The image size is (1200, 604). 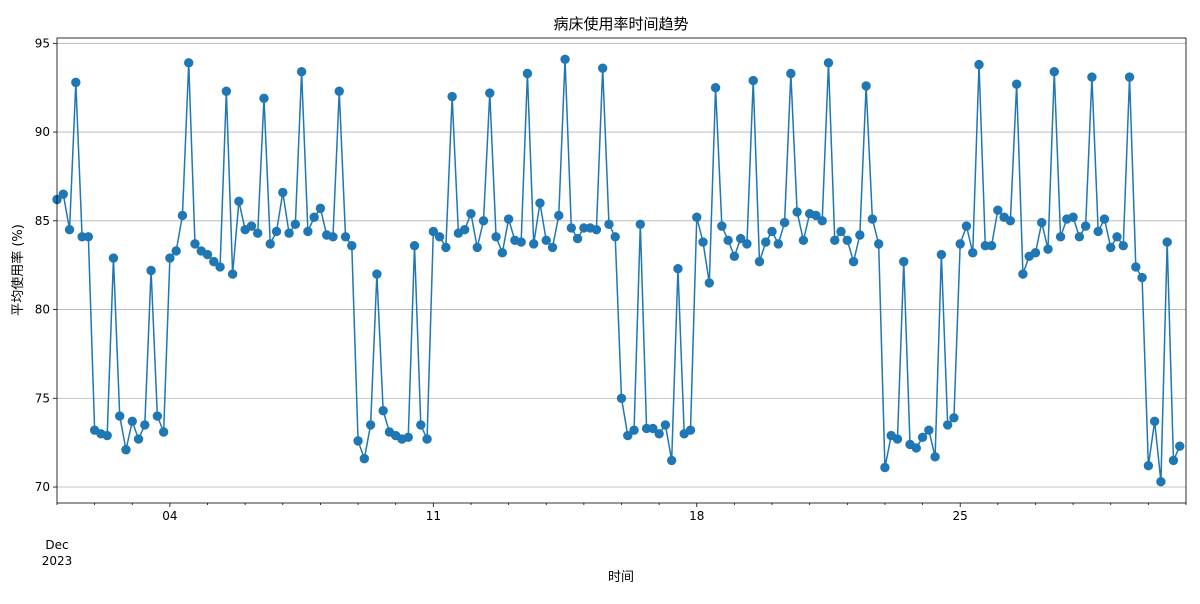 What do you see at coordinates (960, 516) in the screenshot?
I see `x-tick-label: 25` at bounding box center [960, 516].